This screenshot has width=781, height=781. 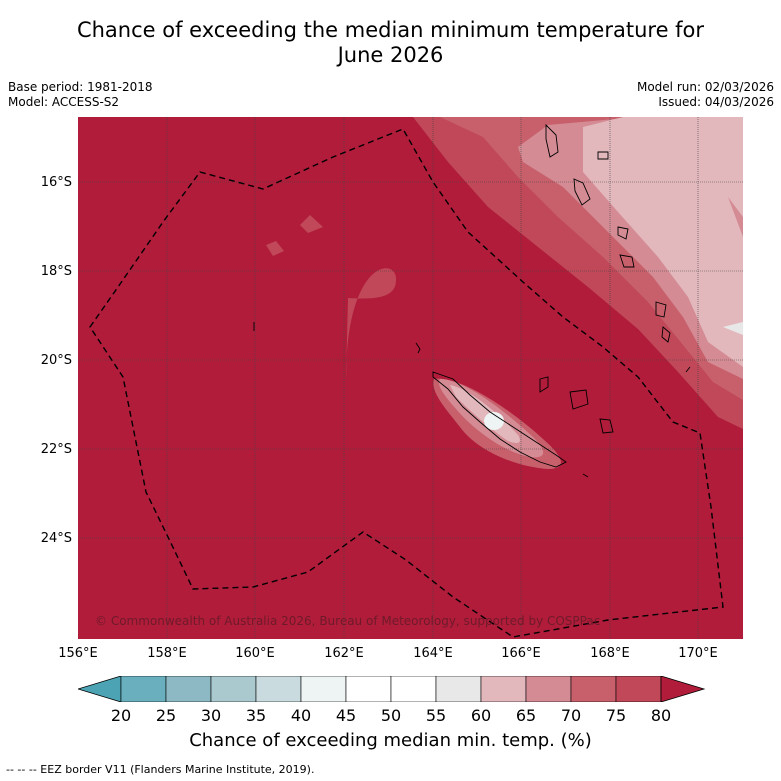 I want to click on title-line-2: June 2026, so click(x=390, y=55).